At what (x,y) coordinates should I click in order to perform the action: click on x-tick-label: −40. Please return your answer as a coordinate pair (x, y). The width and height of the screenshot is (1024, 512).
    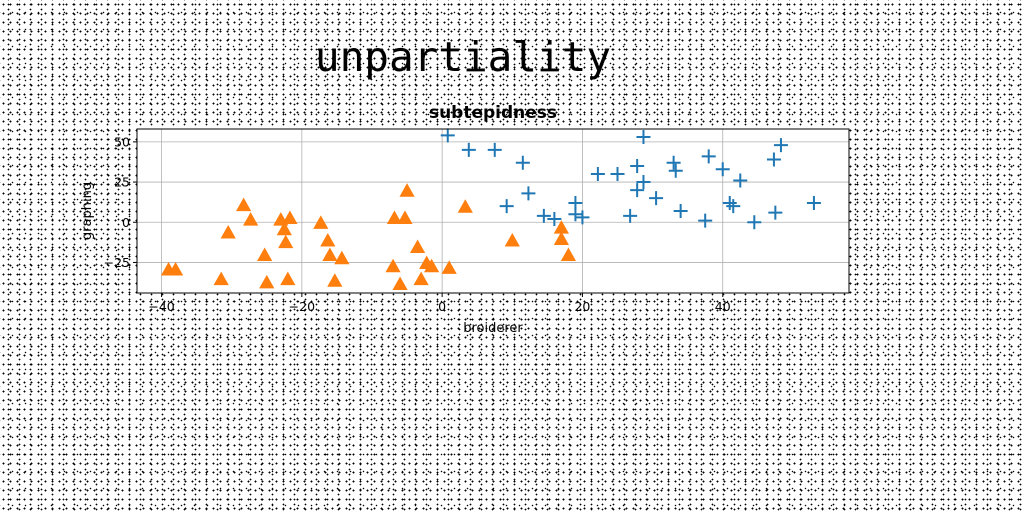
    Looking at the image, I should click on (161, 306).